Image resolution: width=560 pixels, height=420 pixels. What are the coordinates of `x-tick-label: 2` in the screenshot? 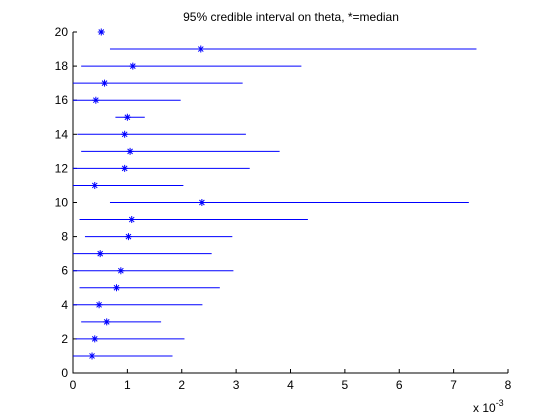 It's located at (181, 385).